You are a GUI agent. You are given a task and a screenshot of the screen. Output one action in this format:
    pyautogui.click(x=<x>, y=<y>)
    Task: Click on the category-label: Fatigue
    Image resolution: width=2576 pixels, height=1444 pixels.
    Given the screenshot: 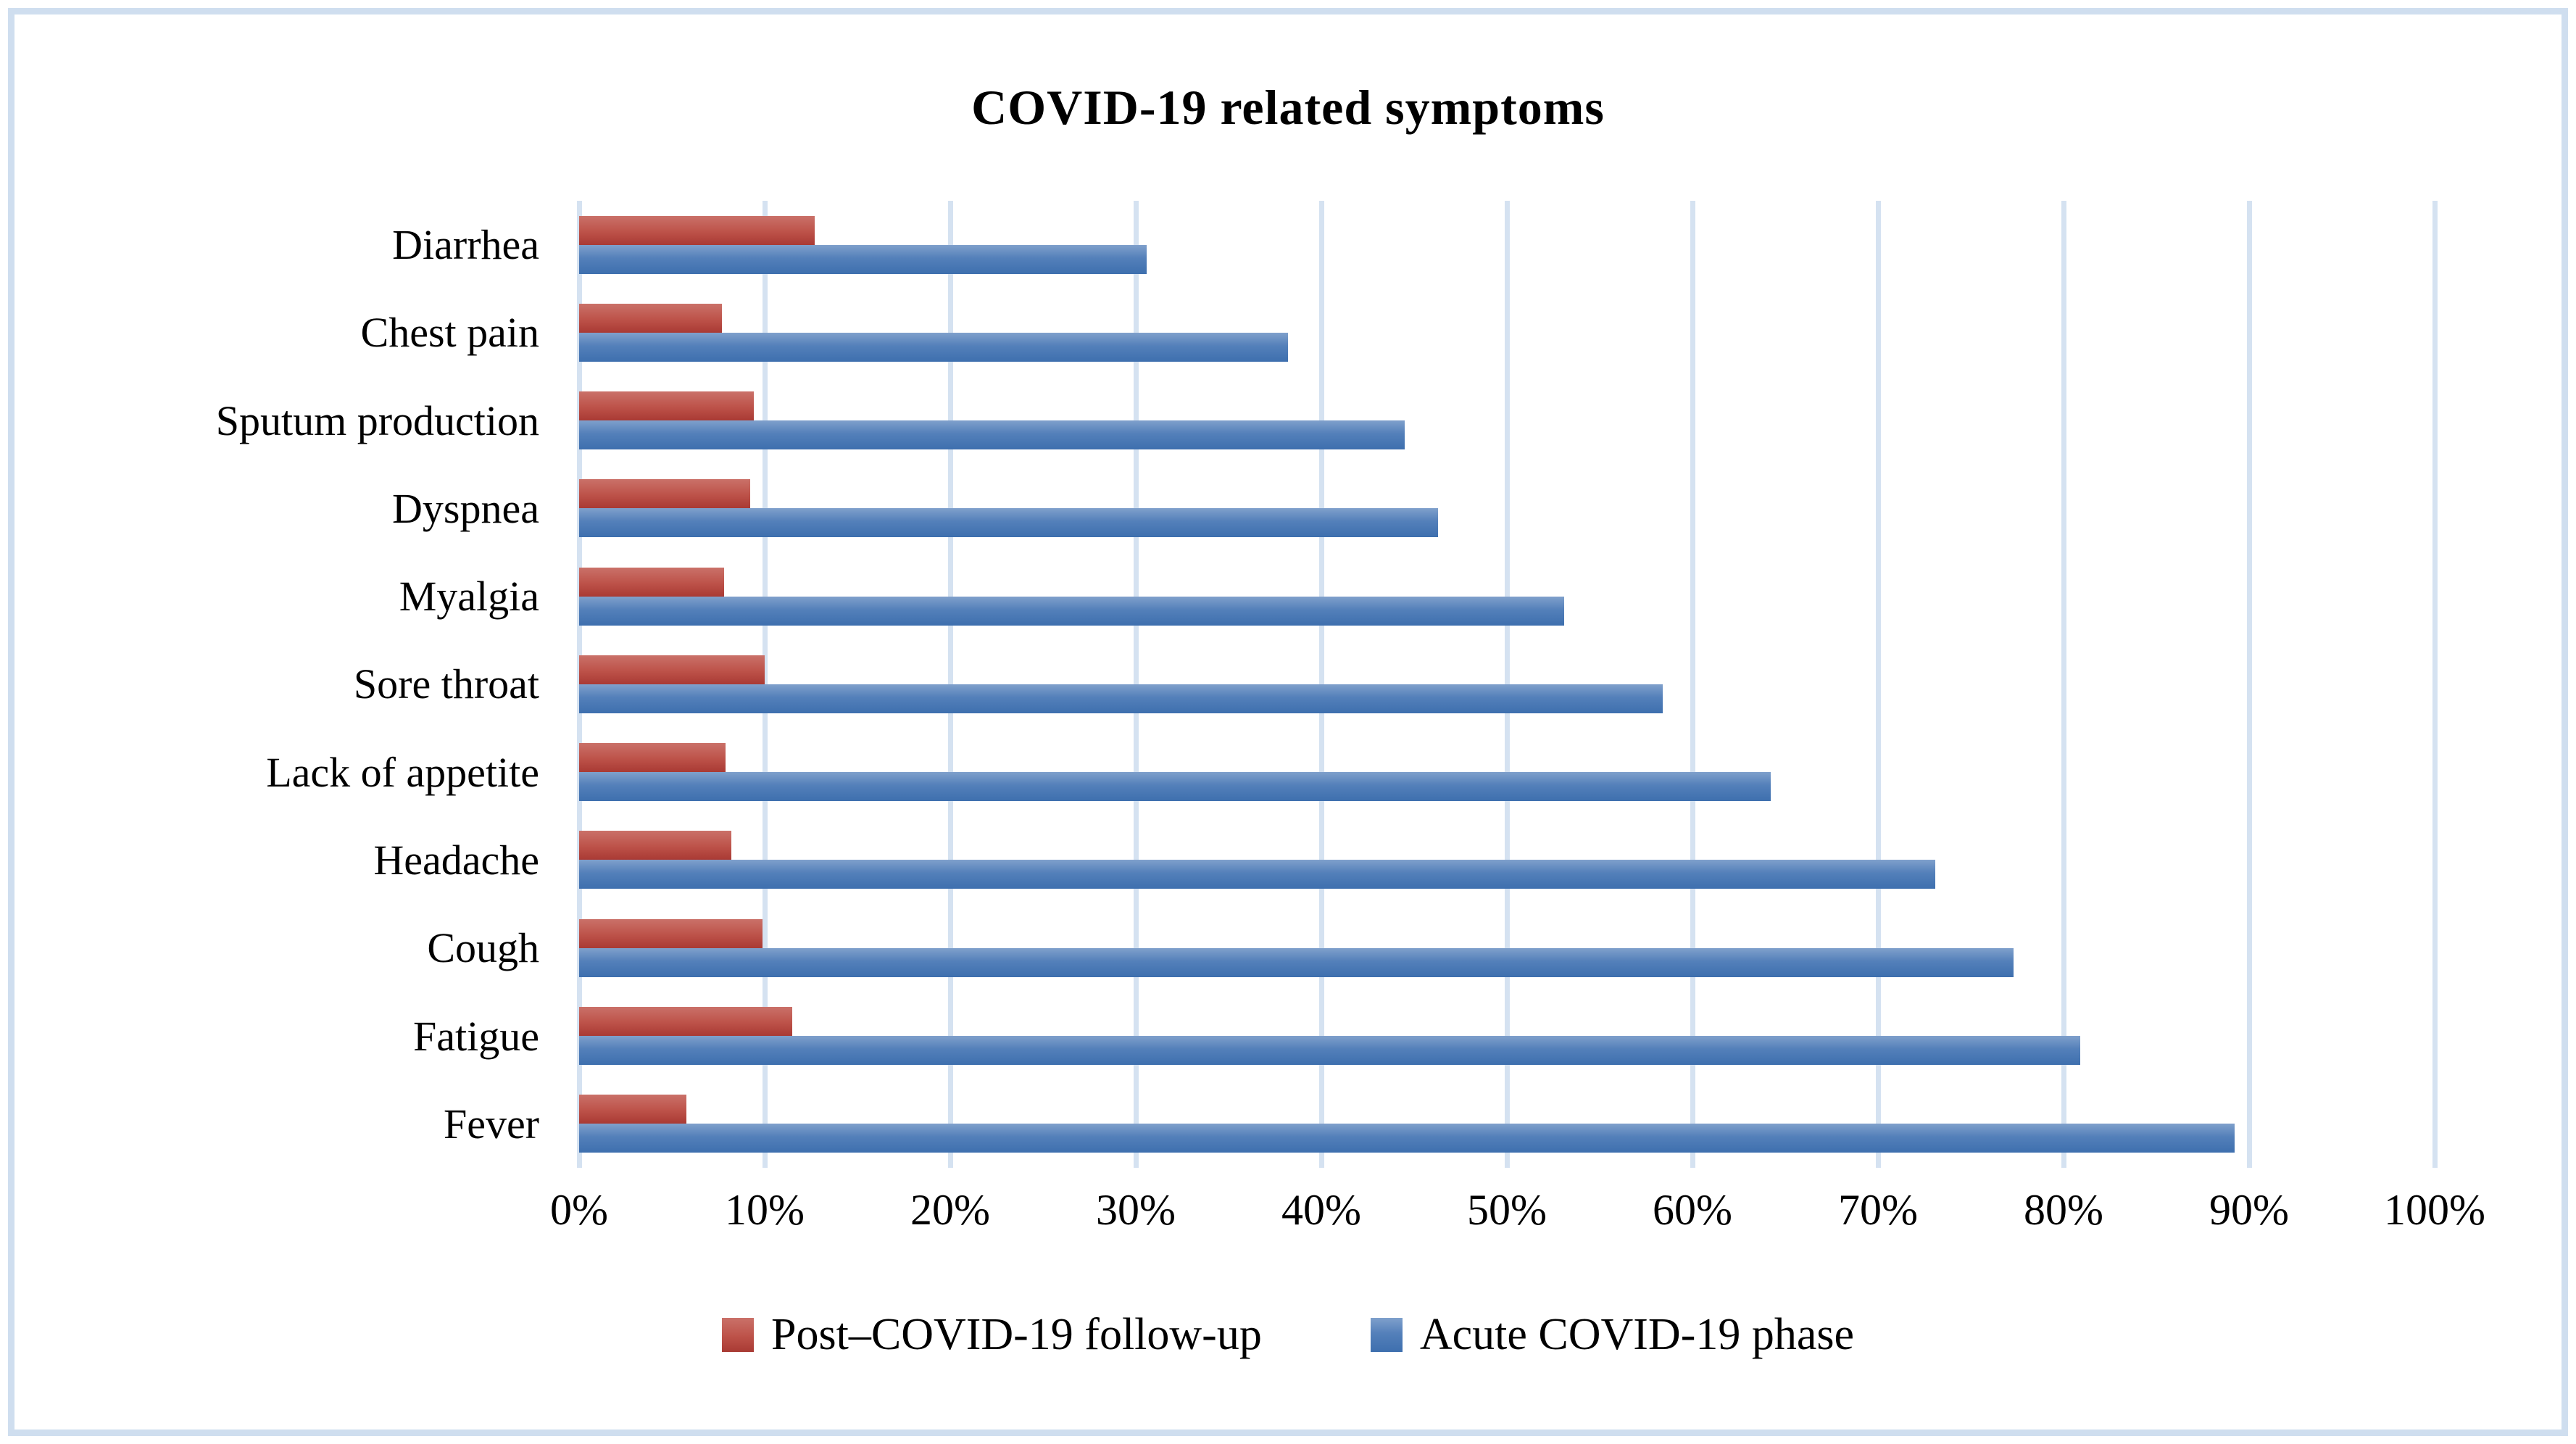 What is the action you would take?
    pyautogui.click(x=476, y=1036)
    